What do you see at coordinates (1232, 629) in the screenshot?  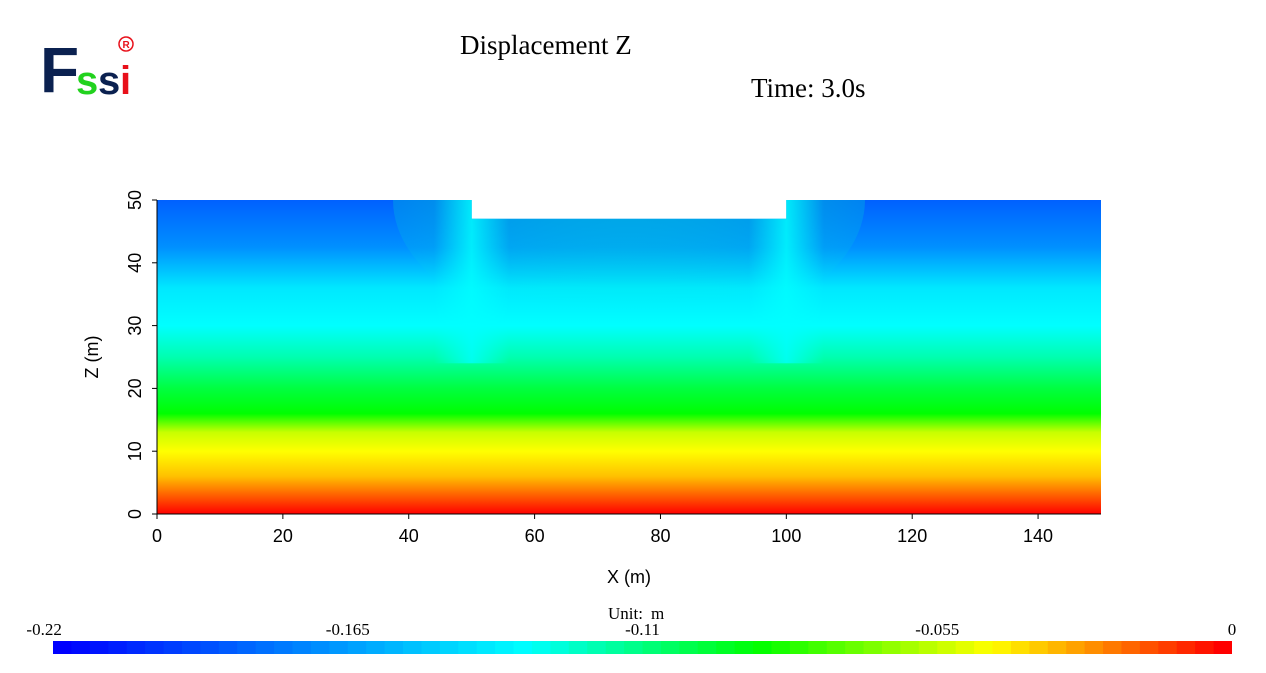 I see `colorbar-tick-label: 0` at bounding box center [1232, 629].